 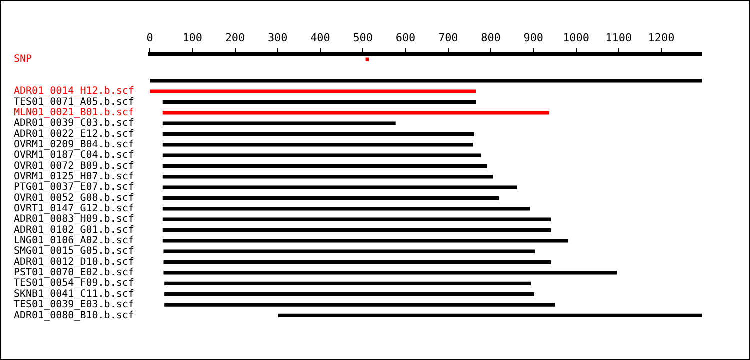 I want to click on y-tick-label: MLN01_0021_B01.b.scf, so click(x=74, y=112).